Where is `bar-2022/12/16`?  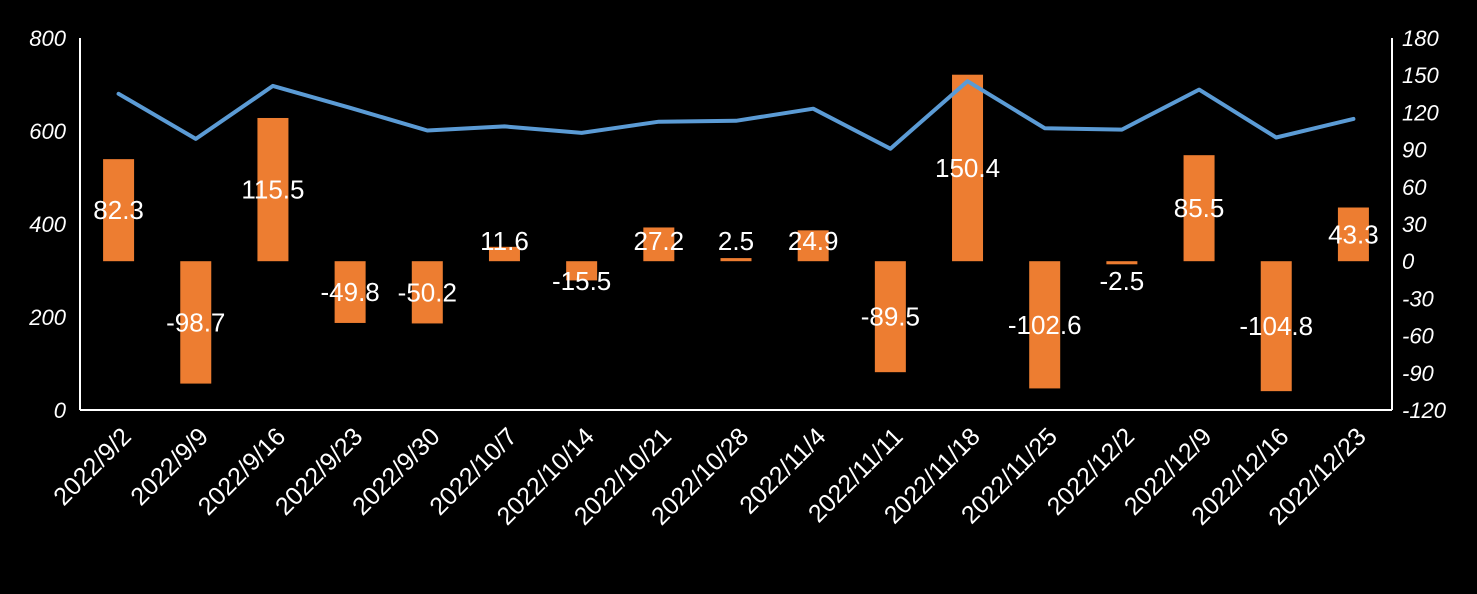 bar-2022/12/16 is located at coordinates (1276, 326).